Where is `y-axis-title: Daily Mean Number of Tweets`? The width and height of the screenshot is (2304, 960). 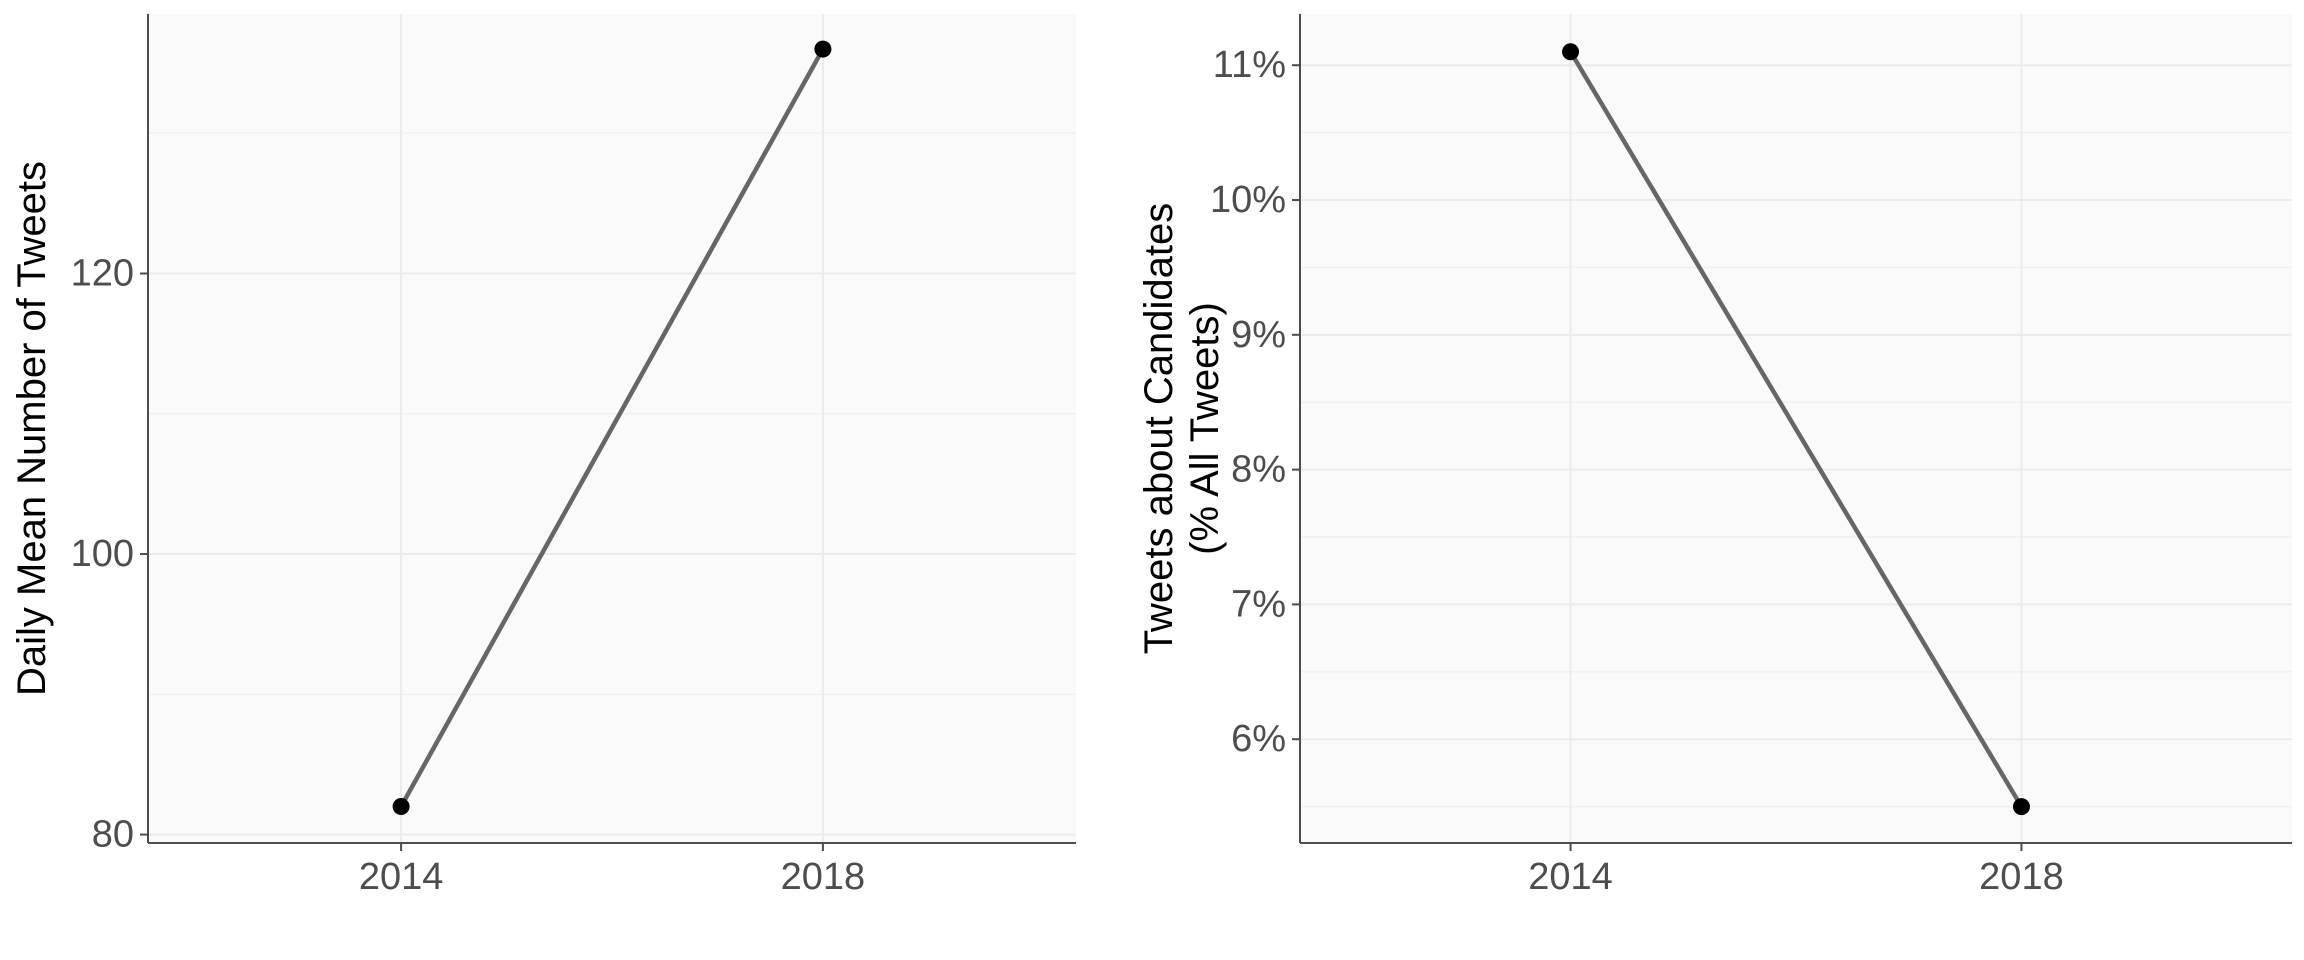
y-axis-title: Daily Mean Number of Tweets is located at coordinates (32, 428).